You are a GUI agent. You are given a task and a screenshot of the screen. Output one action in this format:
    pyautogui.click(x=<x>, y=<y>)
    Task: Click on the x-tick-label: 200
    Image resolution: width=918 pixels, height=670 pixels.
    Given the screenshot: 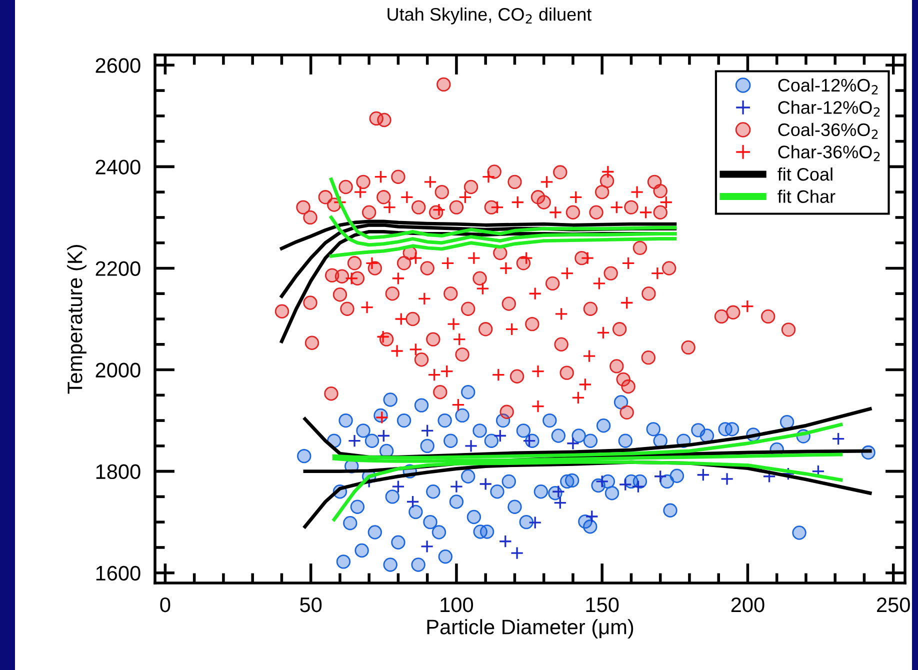 What is the action you would take?
    pyautogui.click(x=747, y=604)
    